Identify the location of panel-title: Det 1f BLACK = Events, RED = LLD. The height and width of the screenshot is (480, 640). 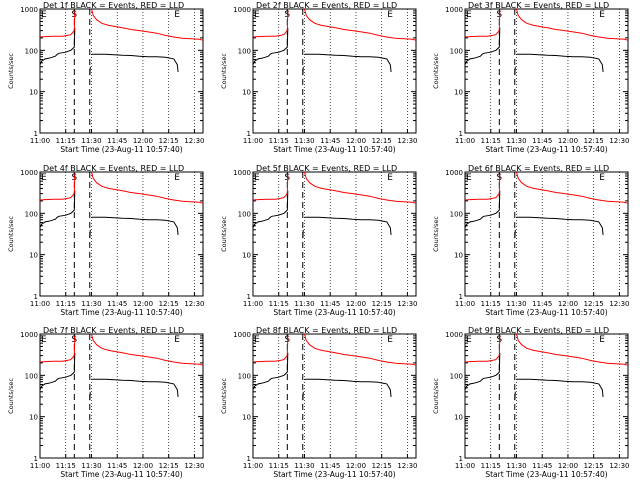
(113, 5).